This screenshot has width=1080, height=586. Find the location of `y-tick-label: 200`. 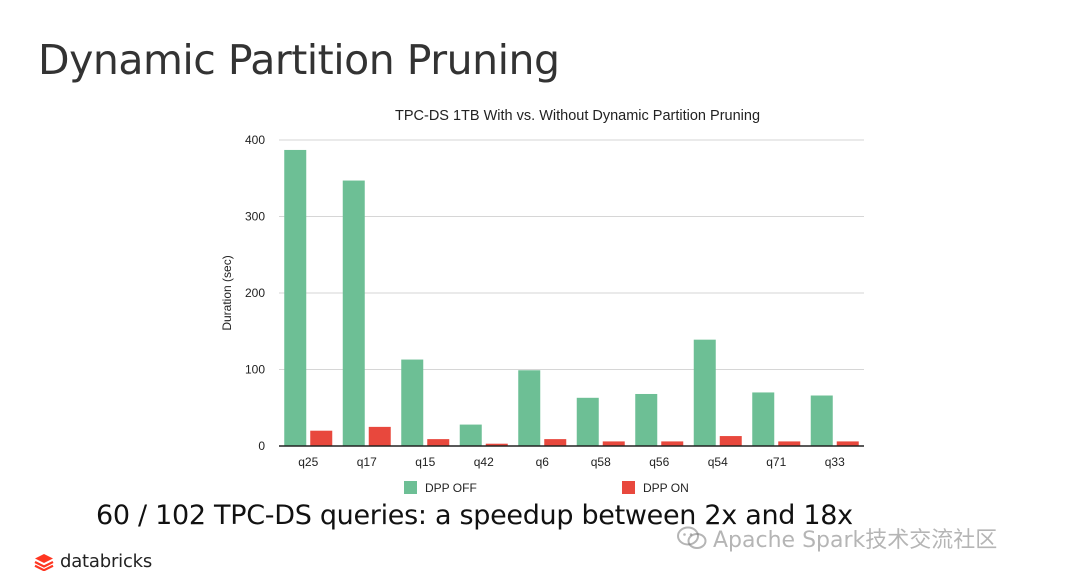

y-tick-label: 200 is located at coordinates (255, 293).